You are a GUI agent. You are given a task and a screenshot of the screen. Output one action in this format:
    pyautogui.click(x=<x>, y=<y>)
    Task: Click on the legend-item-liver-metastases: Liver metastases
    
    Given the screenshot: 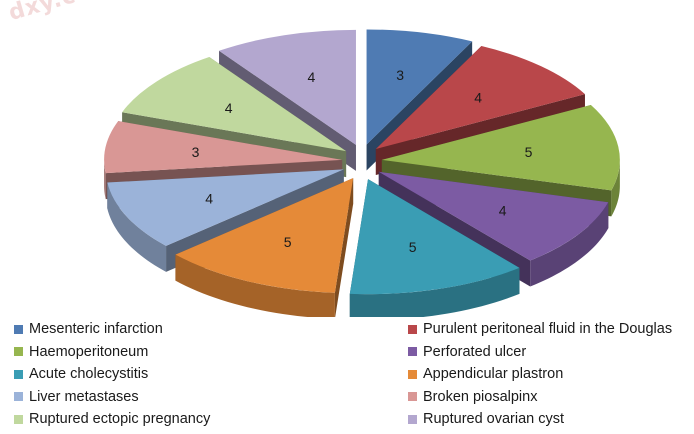 What is the action you would take?
    pyautogui.click(x=76, y=397)
    